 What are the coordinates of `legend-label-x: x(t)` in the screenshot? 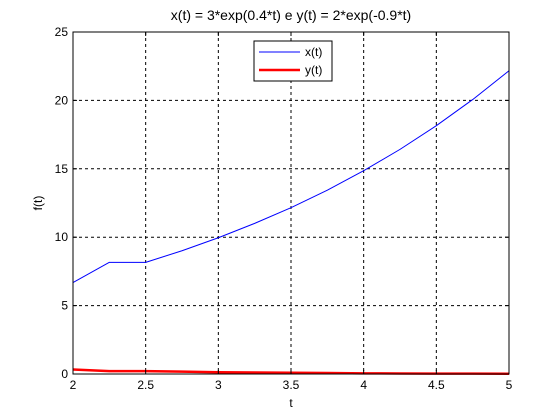 It's located at (313, 52).